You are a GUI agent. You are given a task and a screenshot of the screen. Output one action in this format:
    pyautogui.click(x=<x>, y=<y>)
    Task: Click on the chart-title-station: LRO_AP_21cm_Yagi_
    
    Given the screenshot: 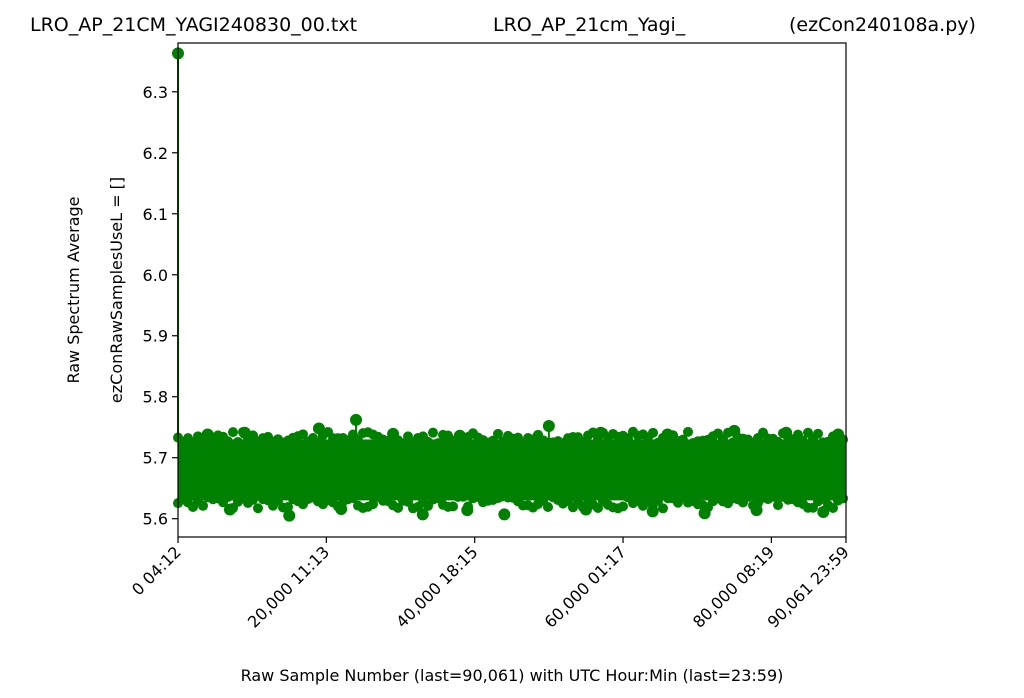 What is the action you would take?
    pyautogui.click(x=589, y=25)
    